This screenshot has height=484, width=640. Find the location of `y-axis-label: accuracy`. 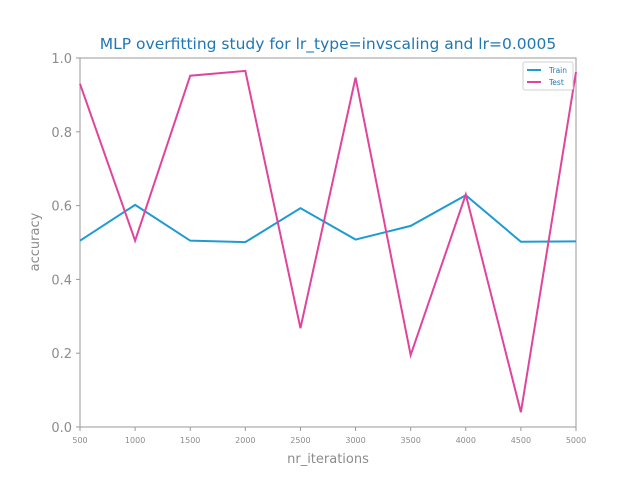

y-axis-label: accuracy is located at coordinates (35, 241).